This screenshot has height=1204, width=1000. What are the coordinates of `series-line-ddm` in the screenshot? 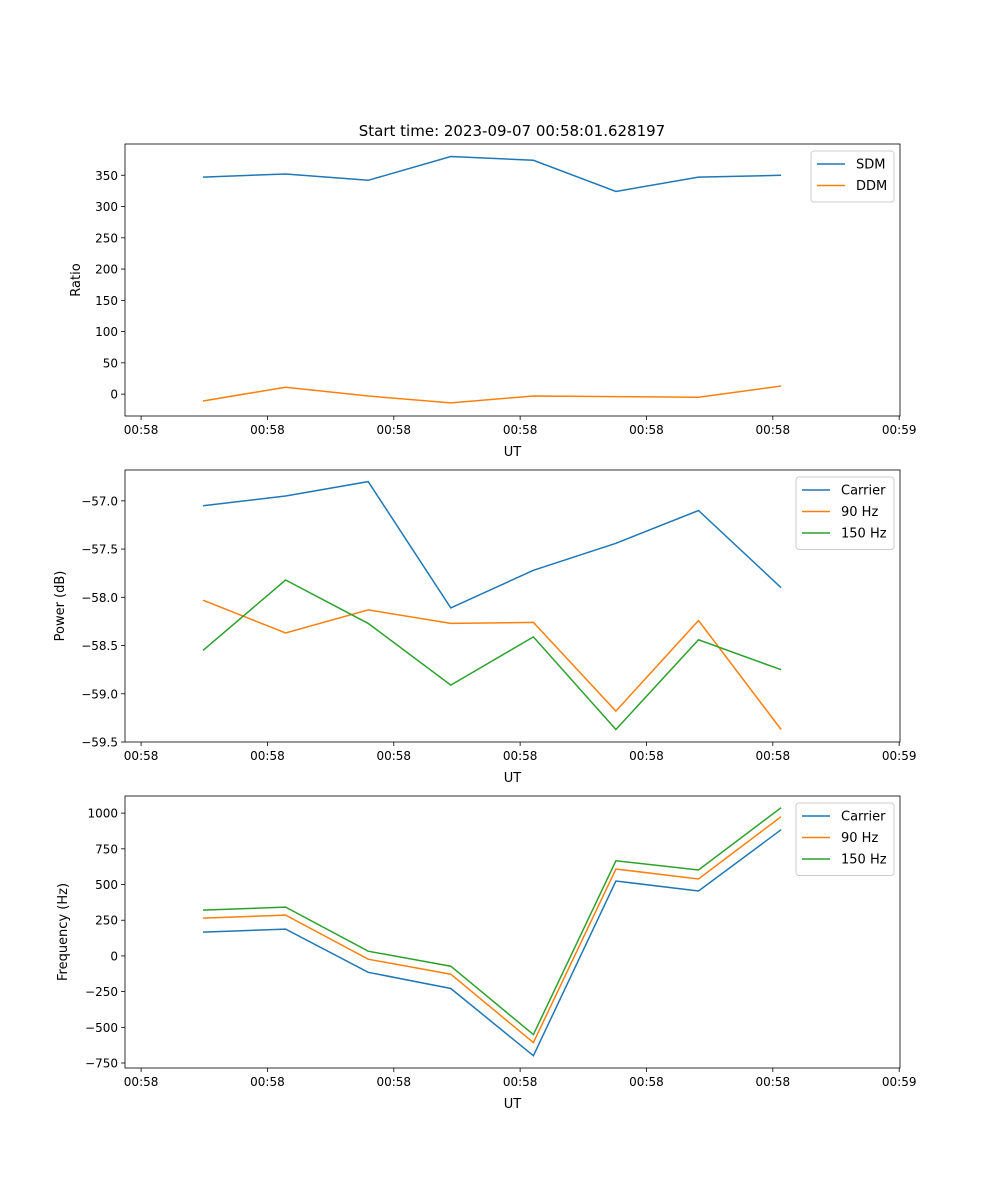 It's located at (492, 394).